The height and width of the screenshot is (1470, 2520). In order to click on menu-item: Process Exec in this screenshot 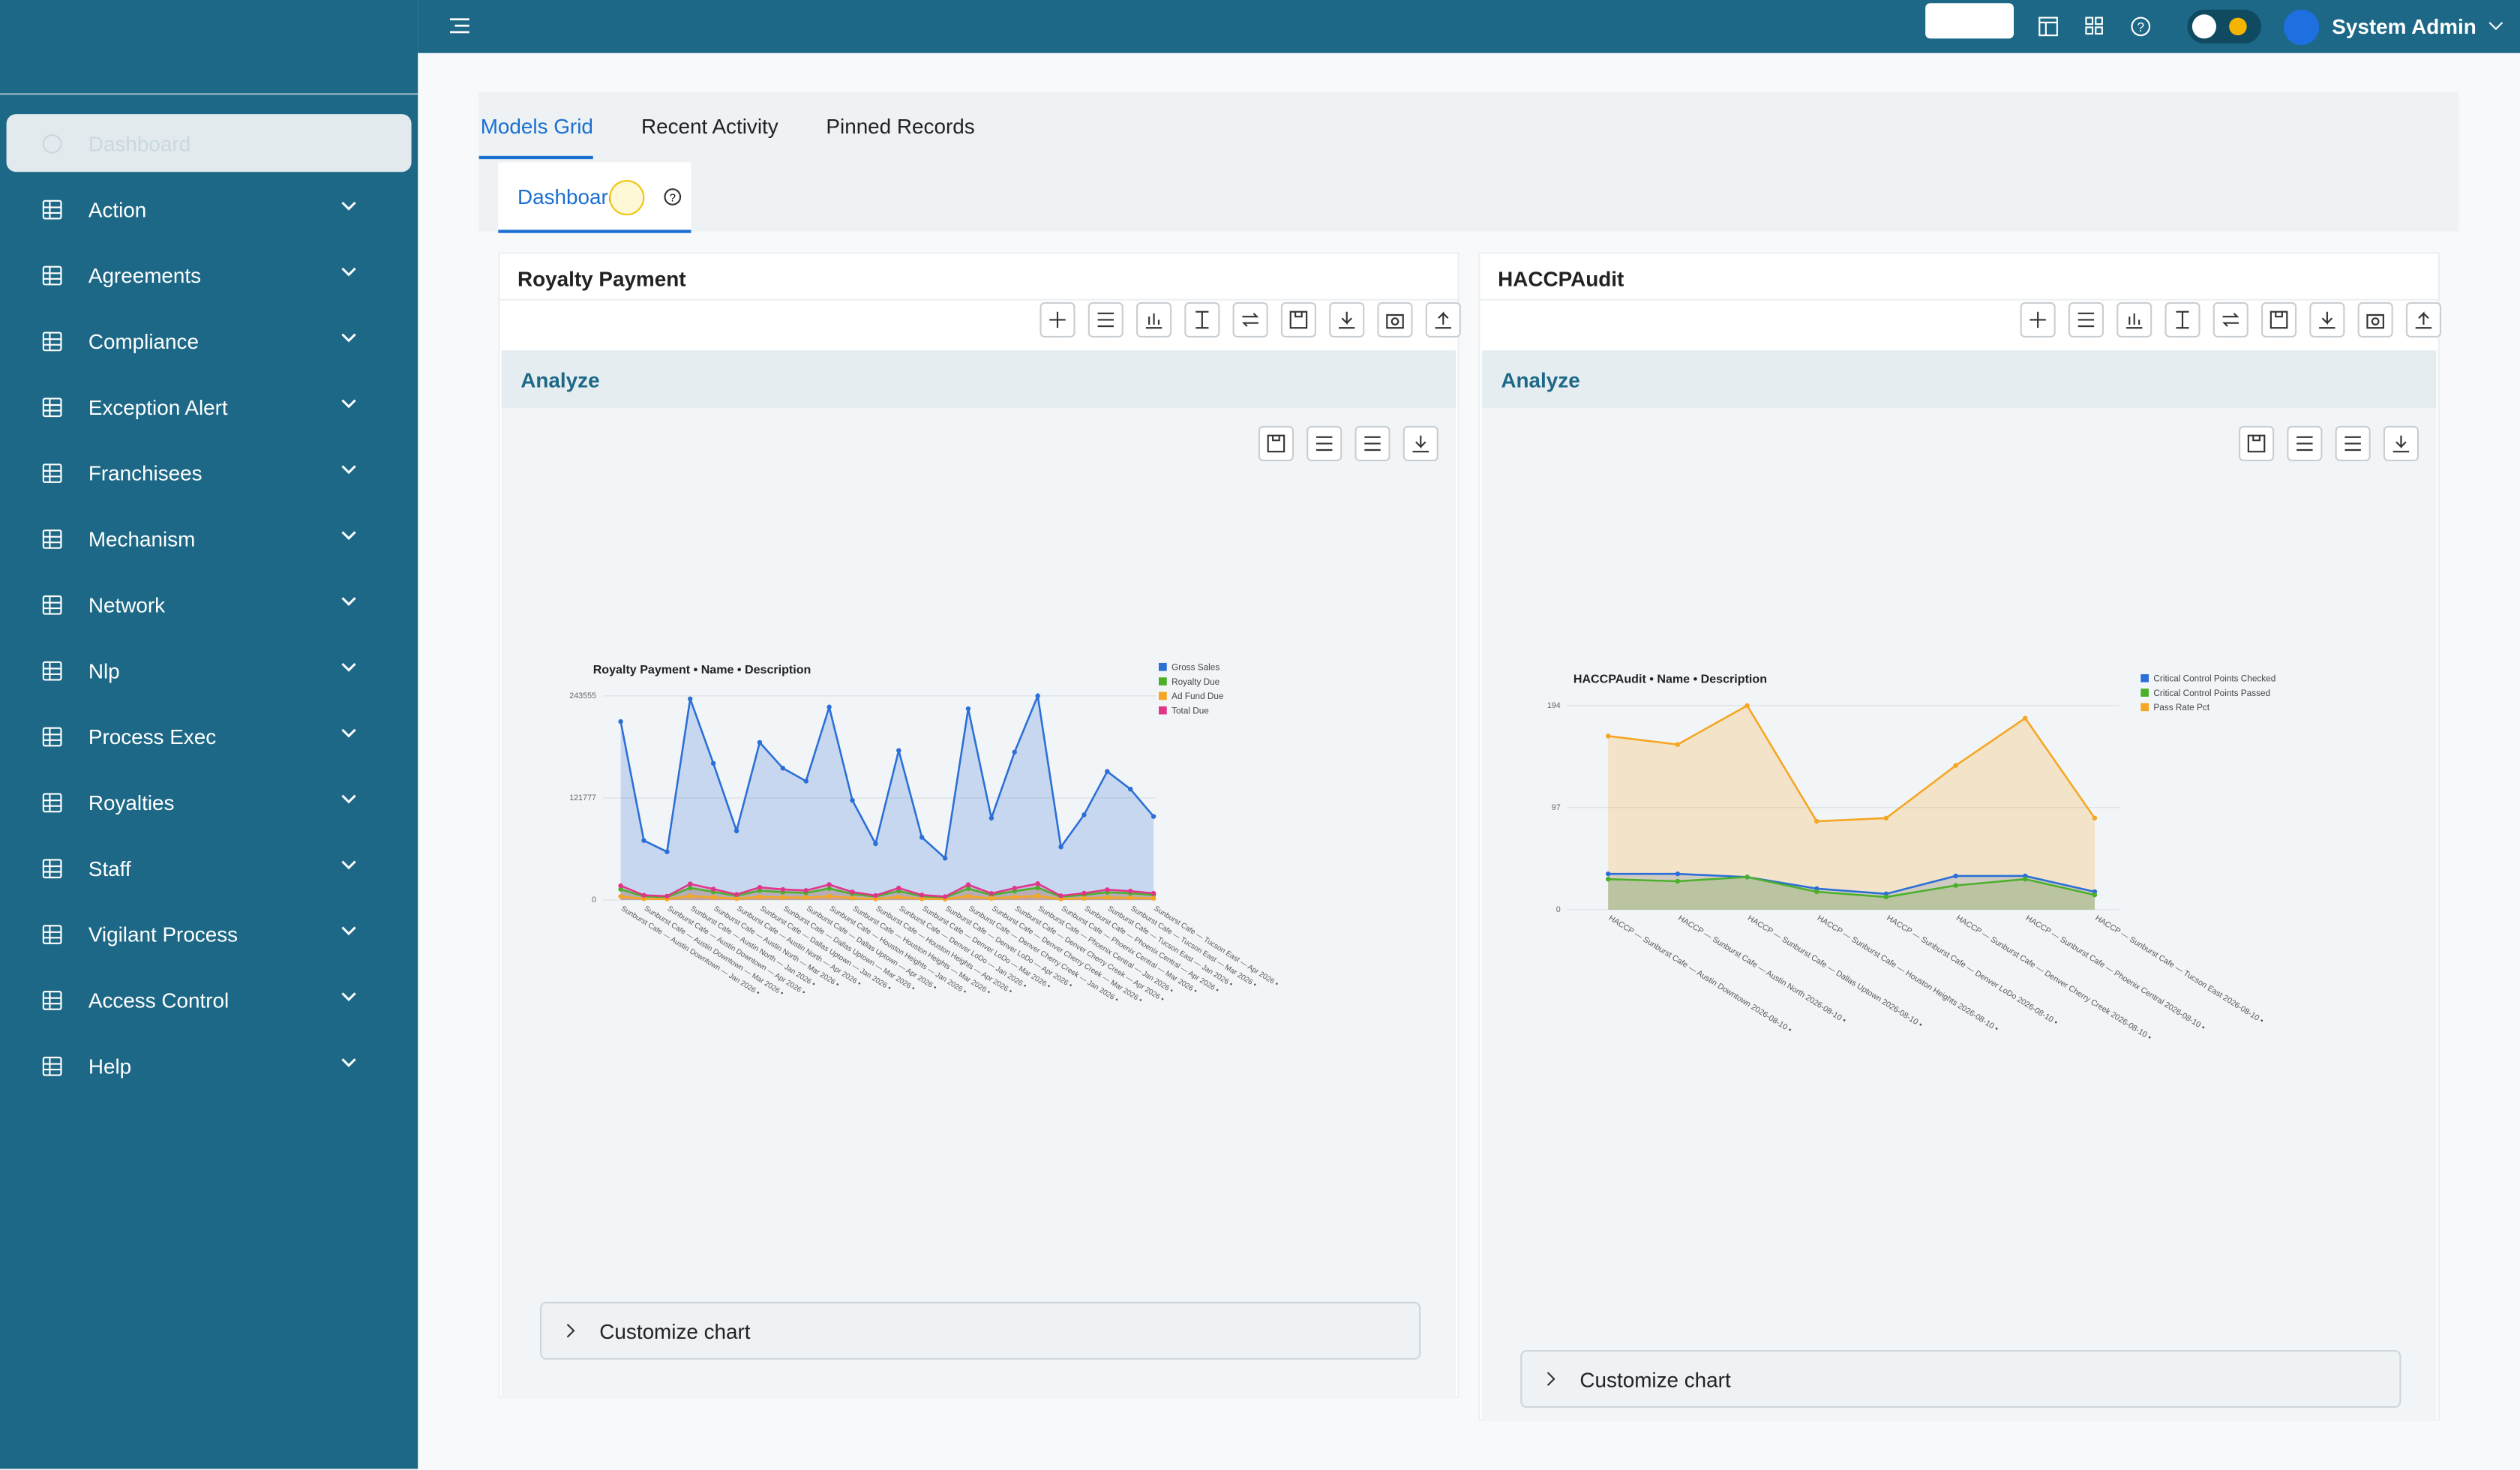, I will do `click(209, 736)`.